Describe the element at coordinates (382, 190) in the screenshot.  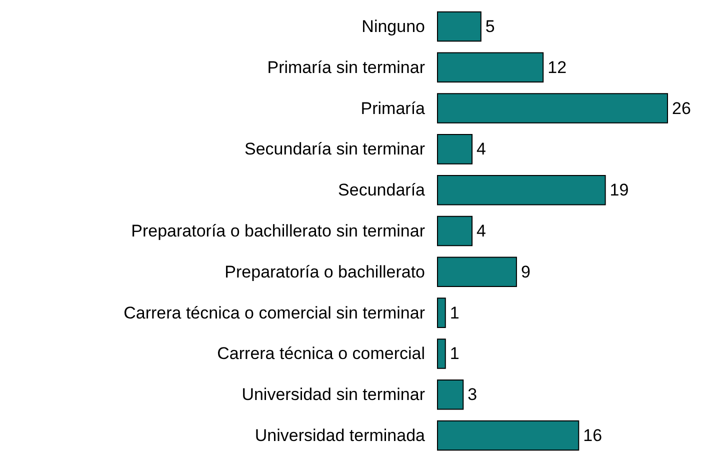
I see `y-tick-label: Secundaría` at that location.